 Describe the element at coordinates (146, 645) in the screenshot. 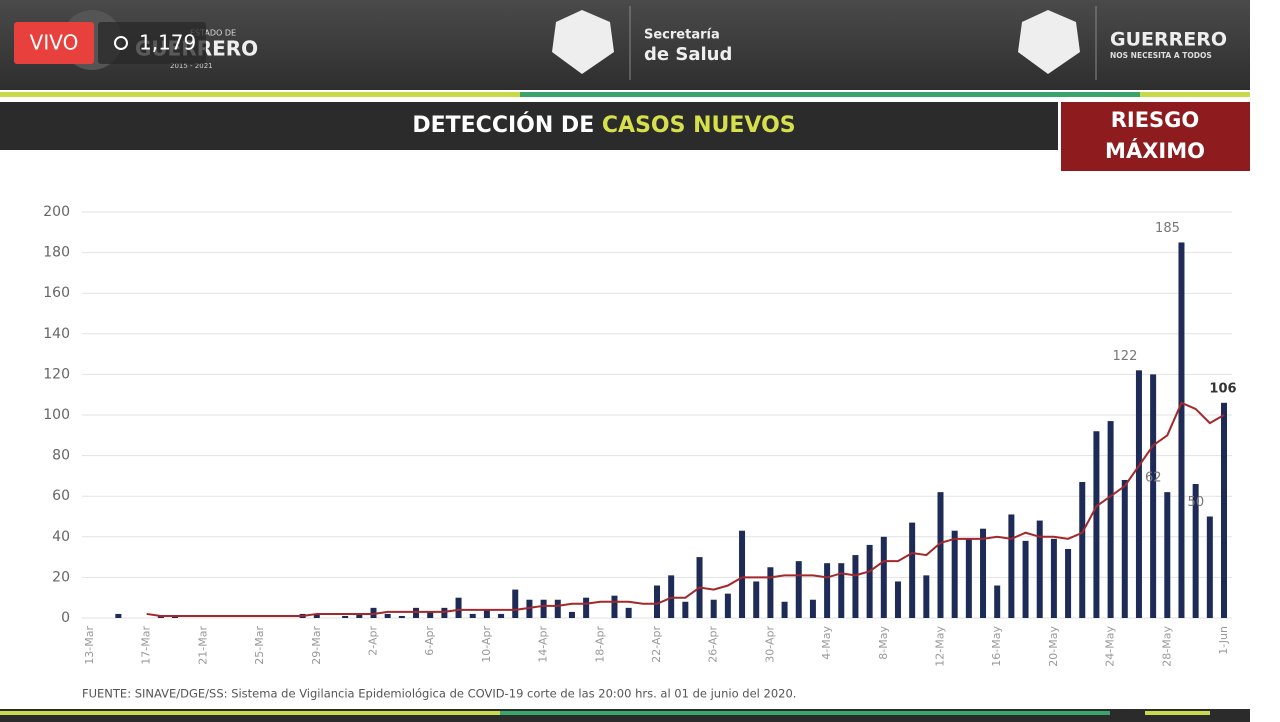

I see `x-tick-label: 17-Mar` at that location.